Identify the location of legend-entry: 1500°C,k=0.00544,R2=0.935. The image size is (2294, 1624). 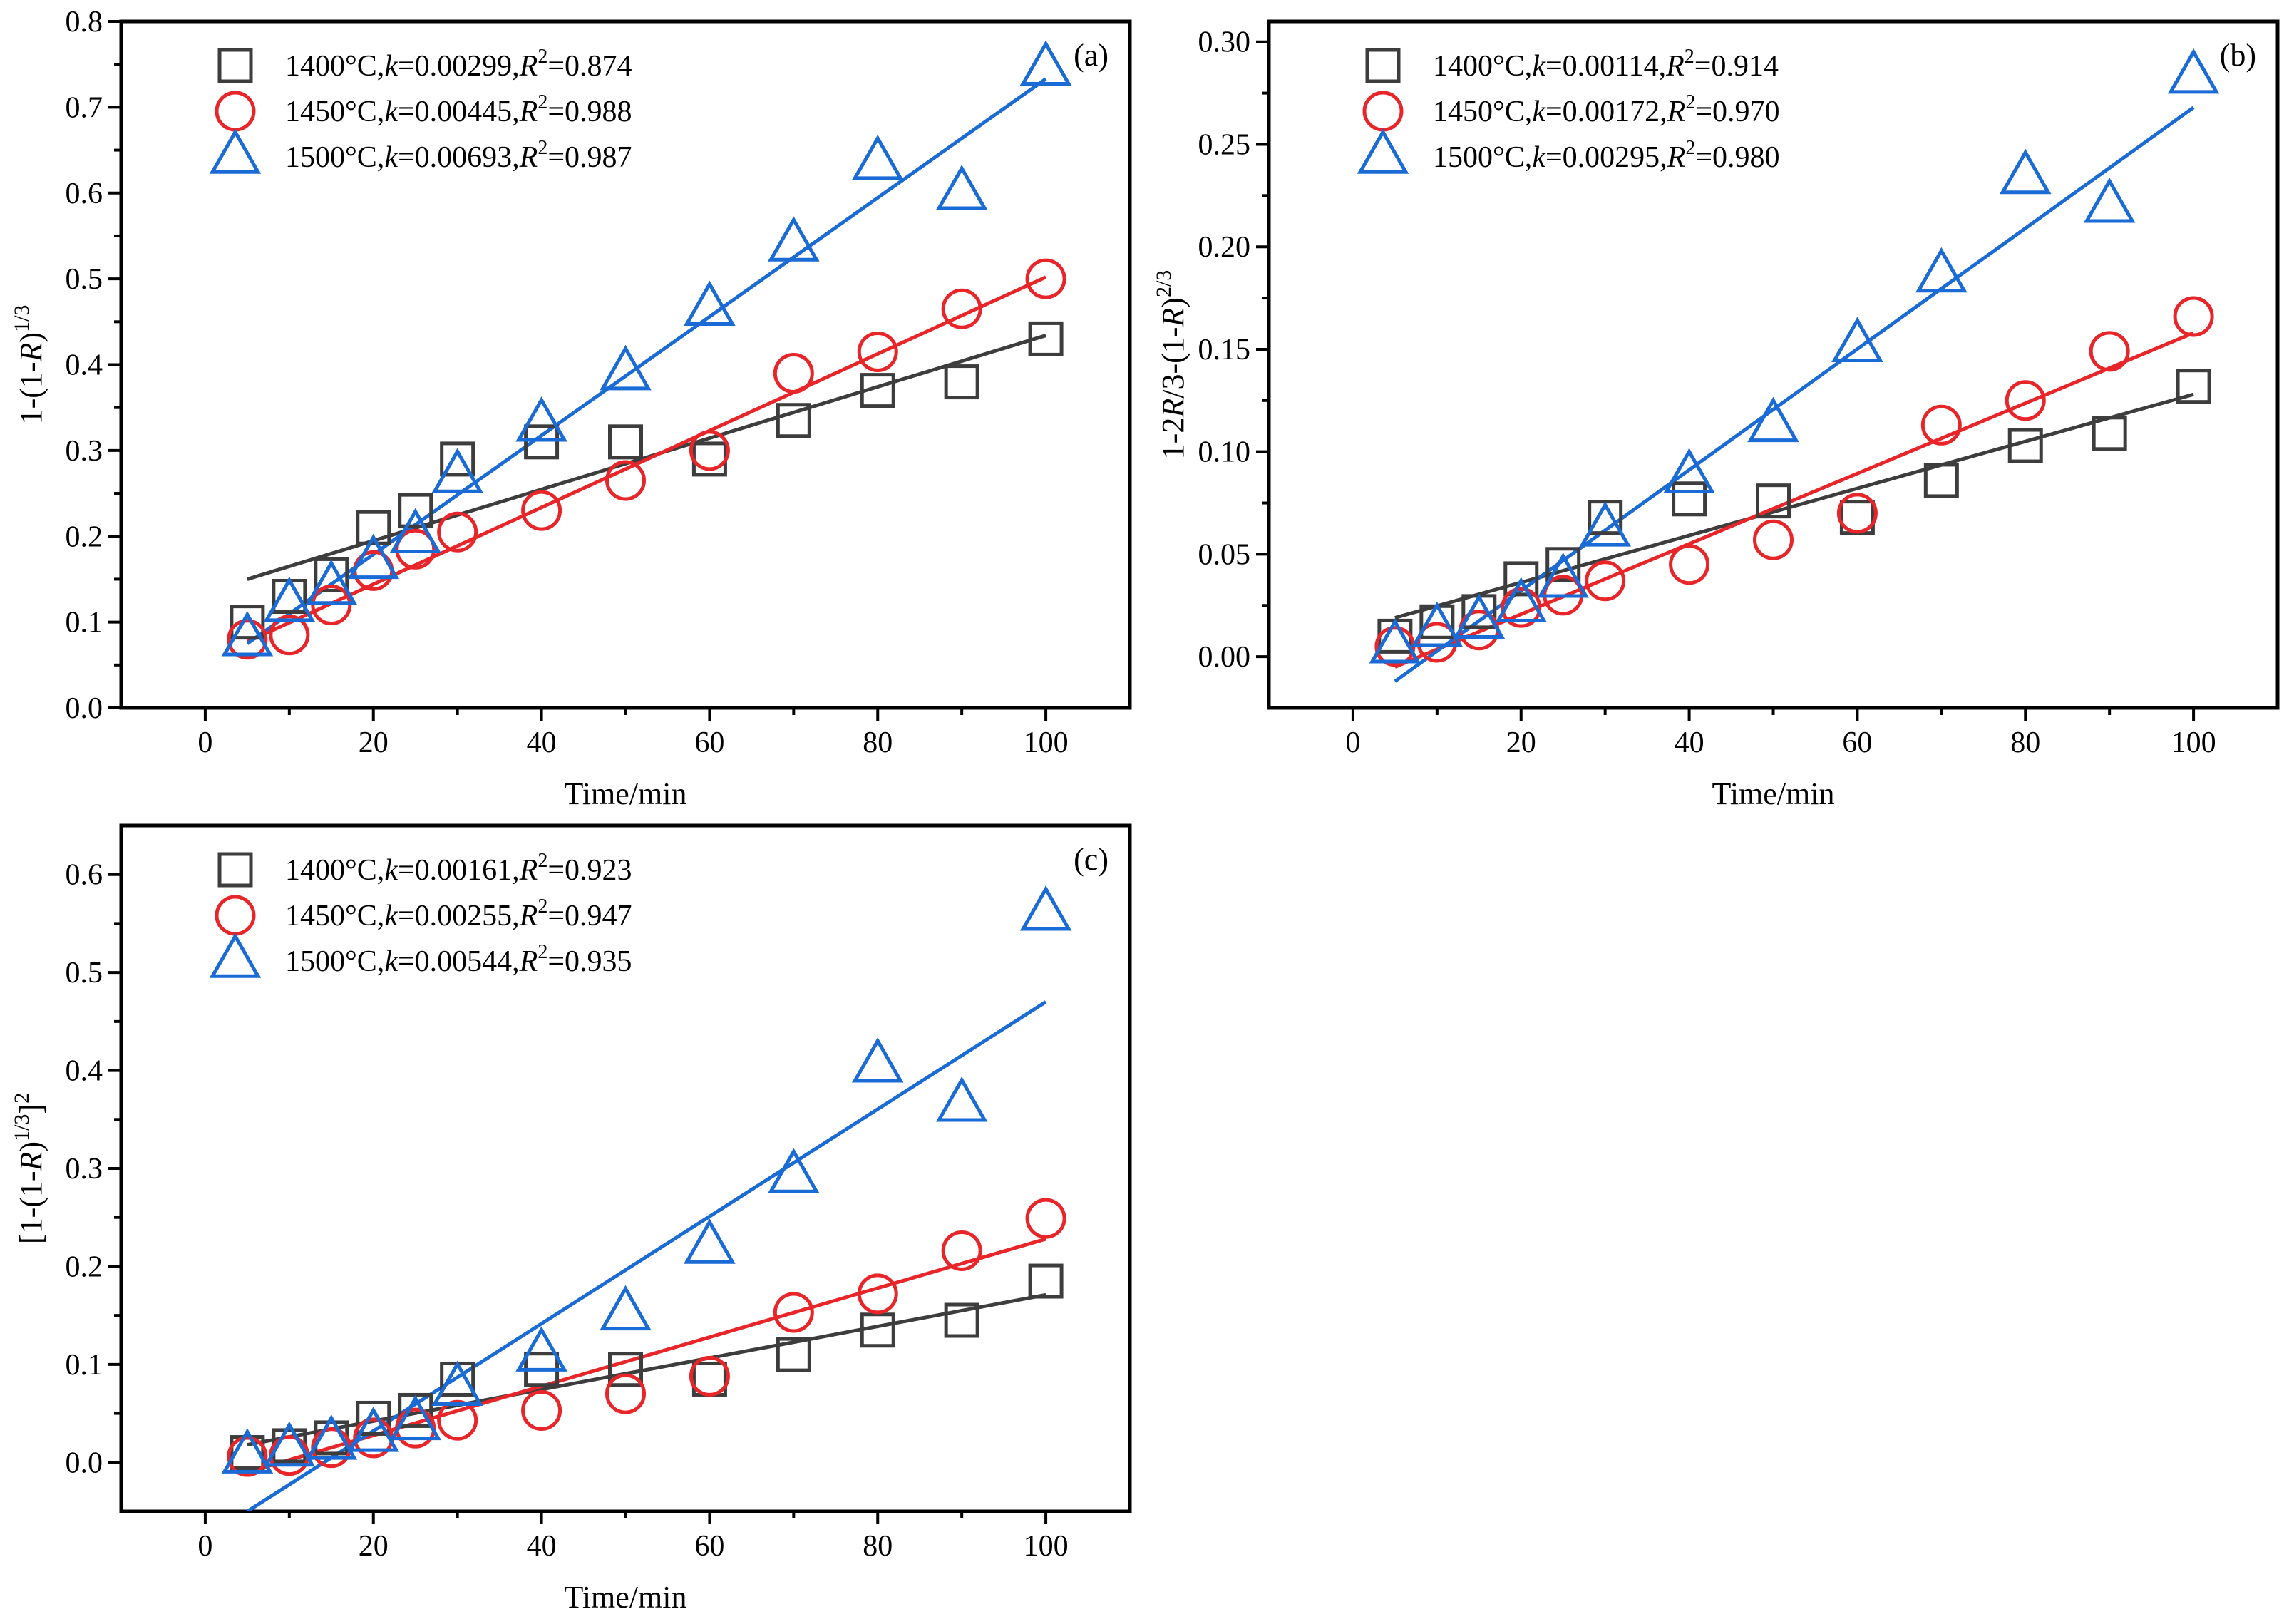
(458, 959).